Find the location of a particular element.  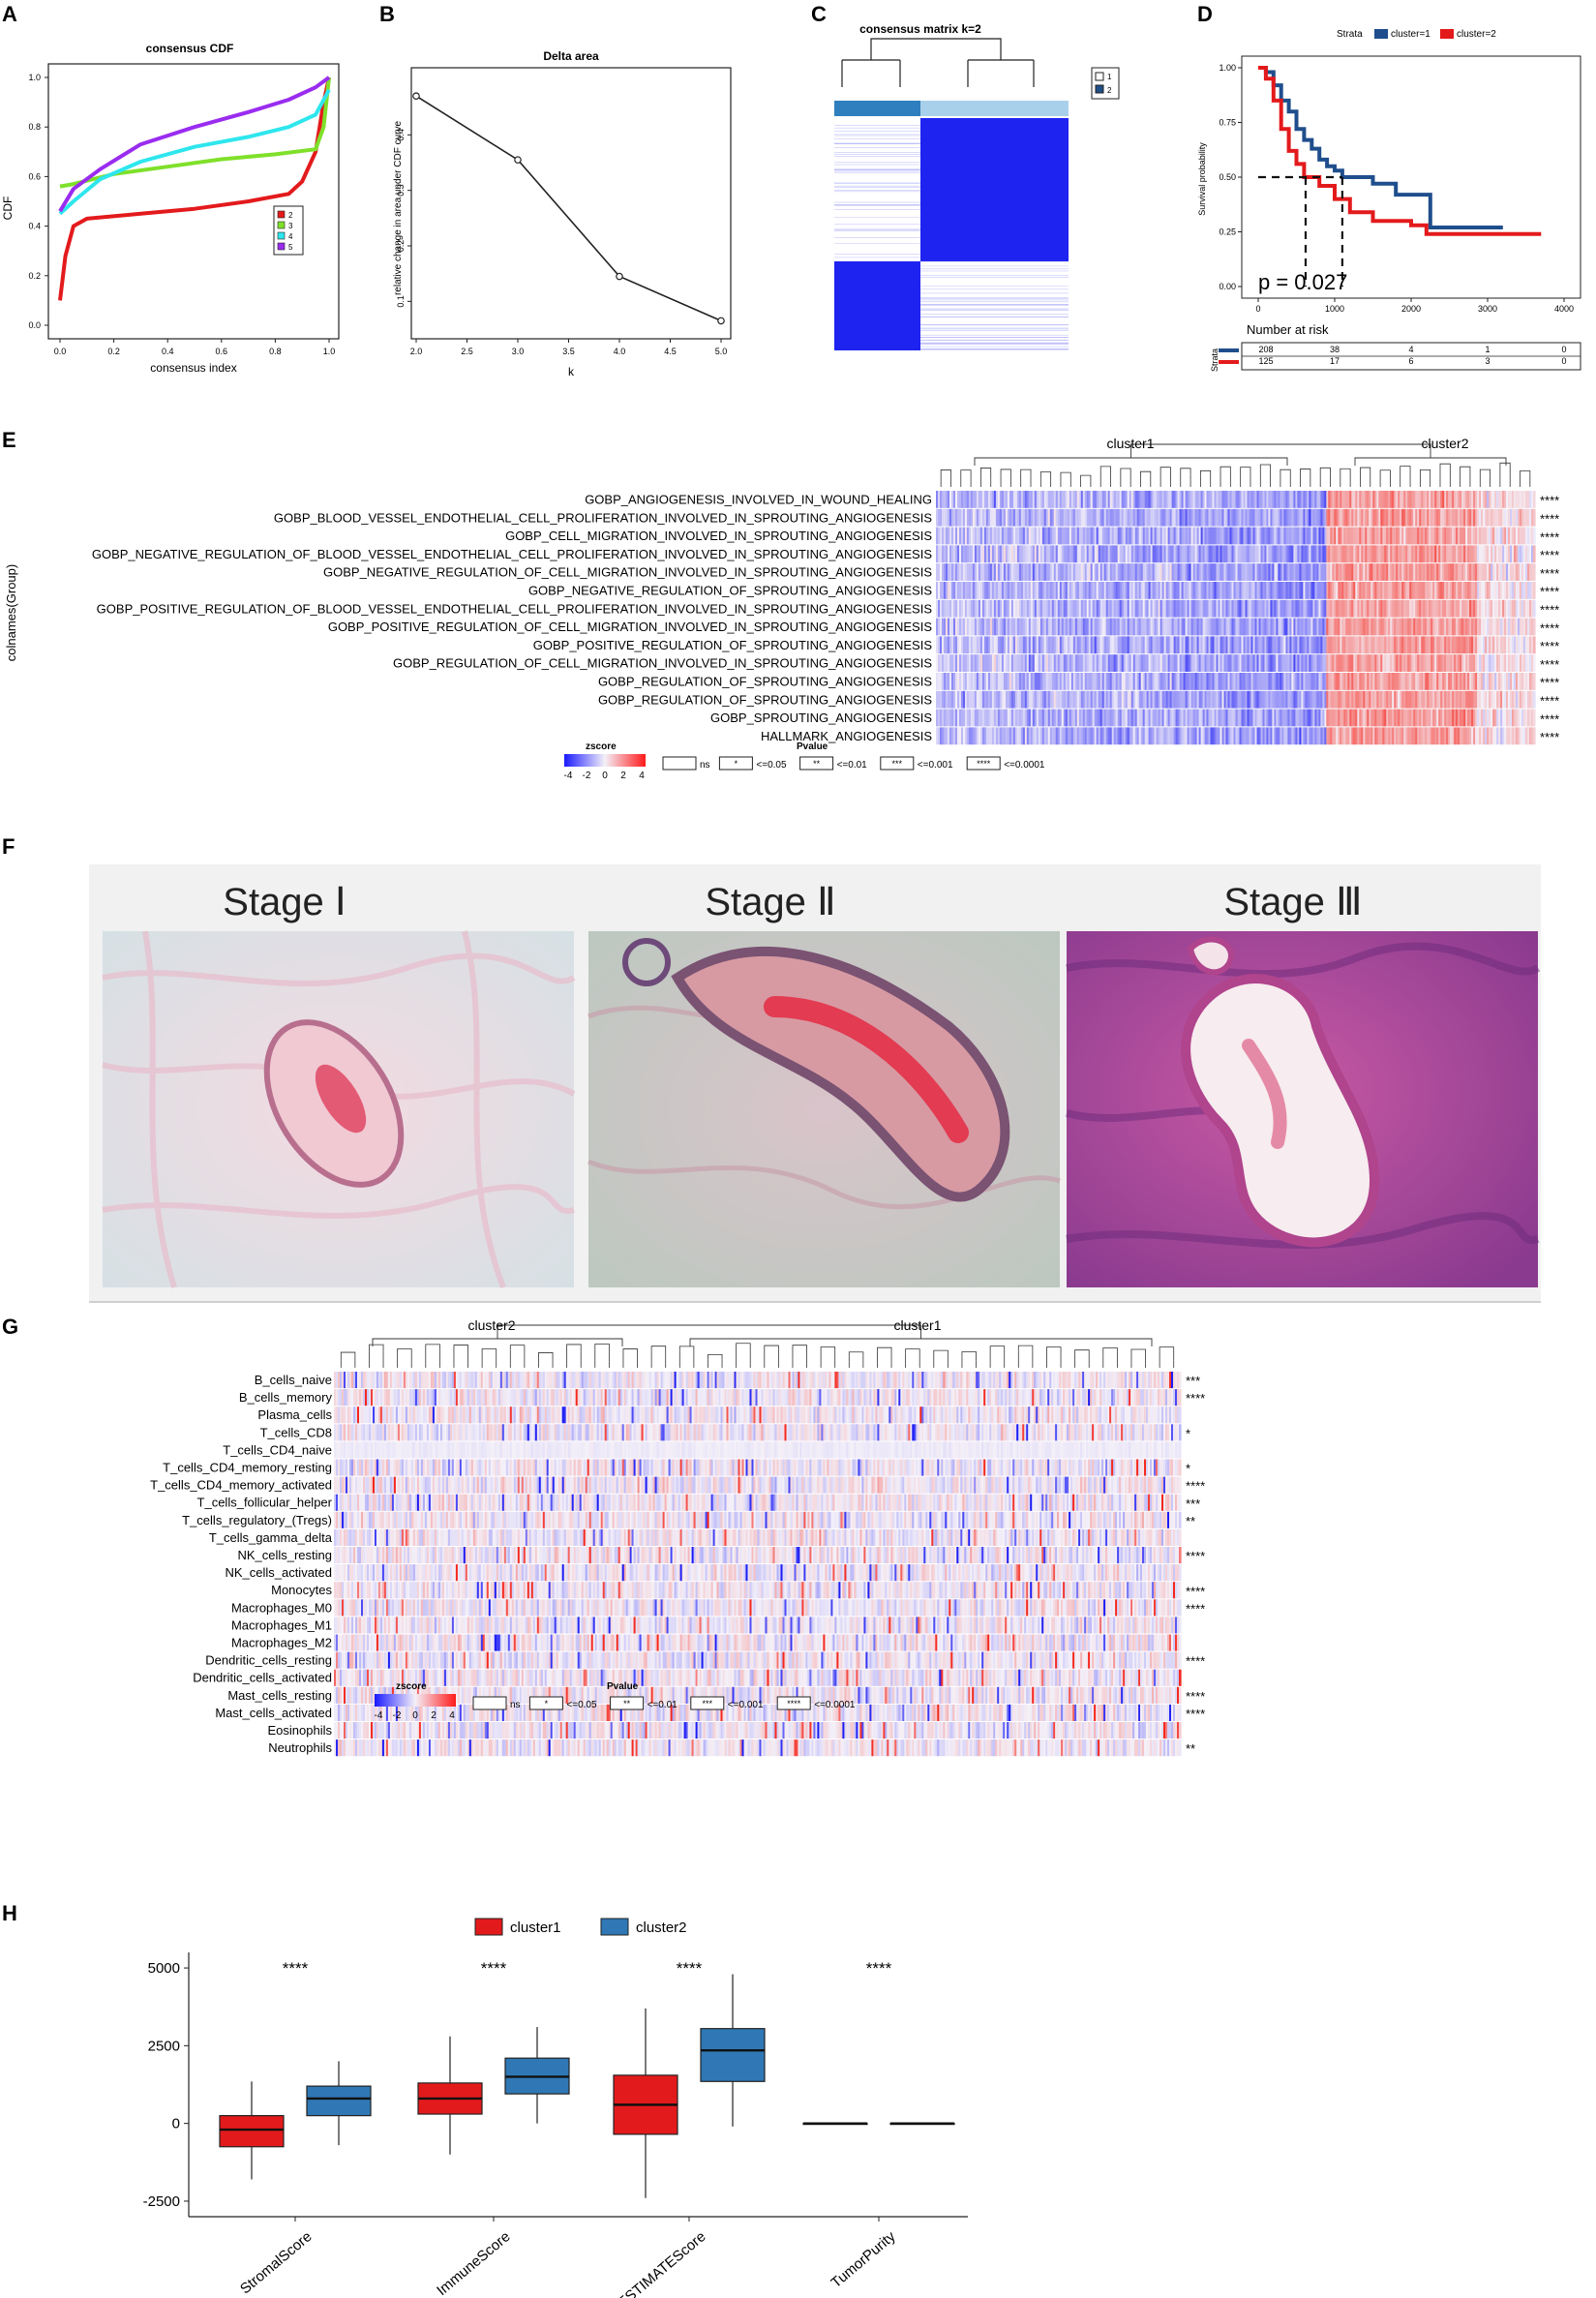

panel-e-legend-pvalue-label: <=0.01 is located at coordinates (852, 765).